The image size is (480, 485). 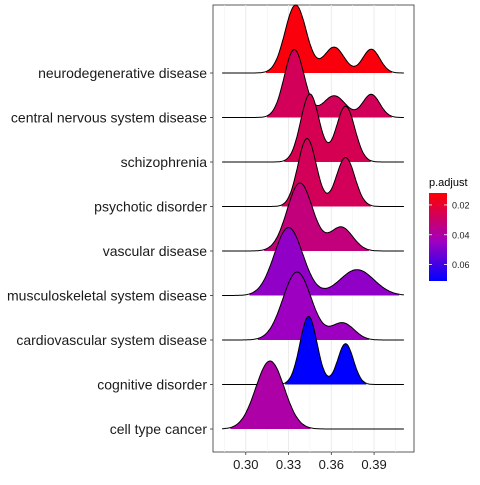 What do you see at coordinates (155, 251) in the screenshot?
I see `y-tick-label: vascular disease` at bounding box center [155, 251].